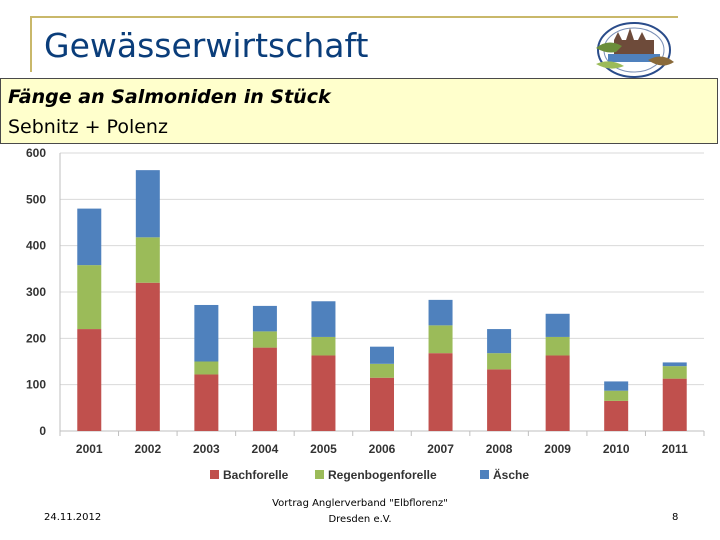  What do you see at coordinates (36, 338) in the screenshot?
I see `y-tick-label: 200` at bounding box center [36, 338].